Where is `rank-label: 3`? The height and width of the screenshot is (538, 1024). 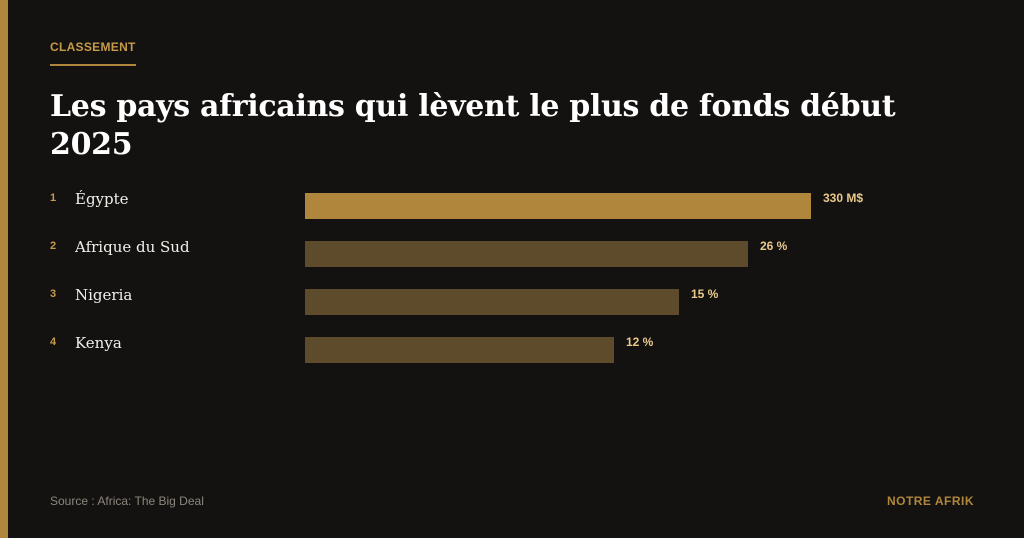
rank-label: 3 is located at coordinates (53, 294).